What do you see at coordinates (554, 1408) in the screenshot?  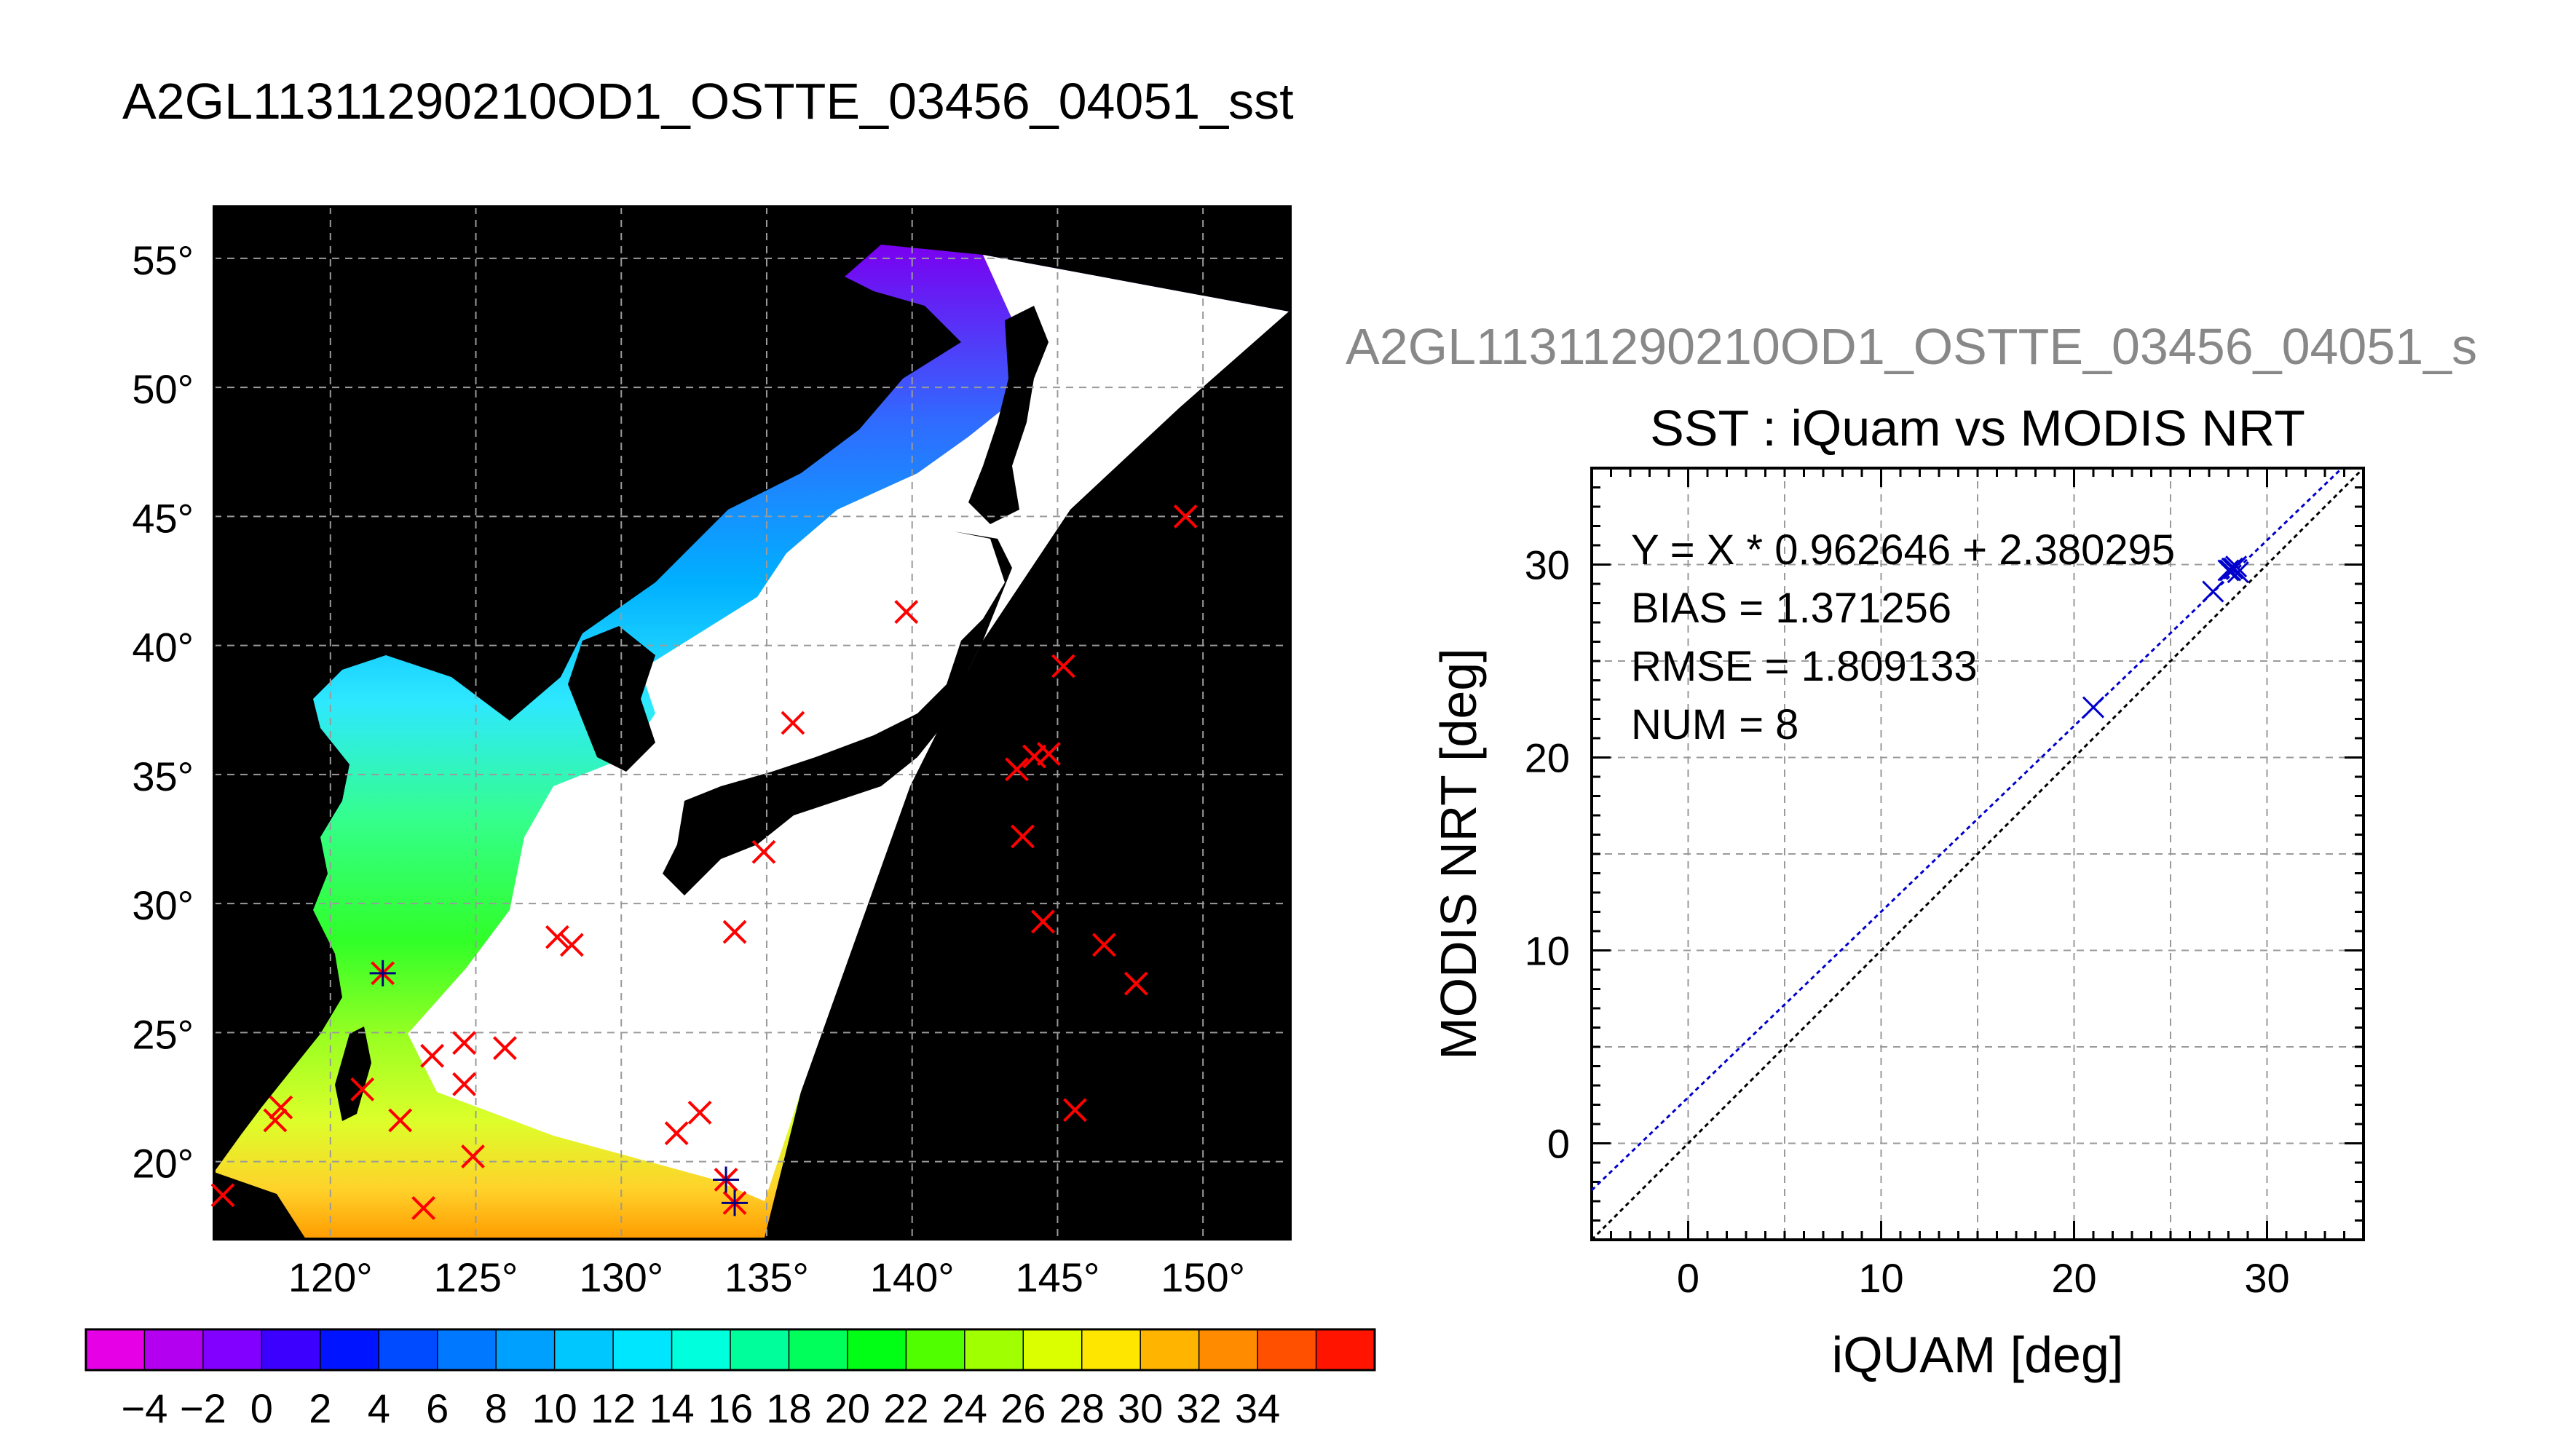 I see `colorbar-tick-label: 10` at bounding box center [554, 1408].